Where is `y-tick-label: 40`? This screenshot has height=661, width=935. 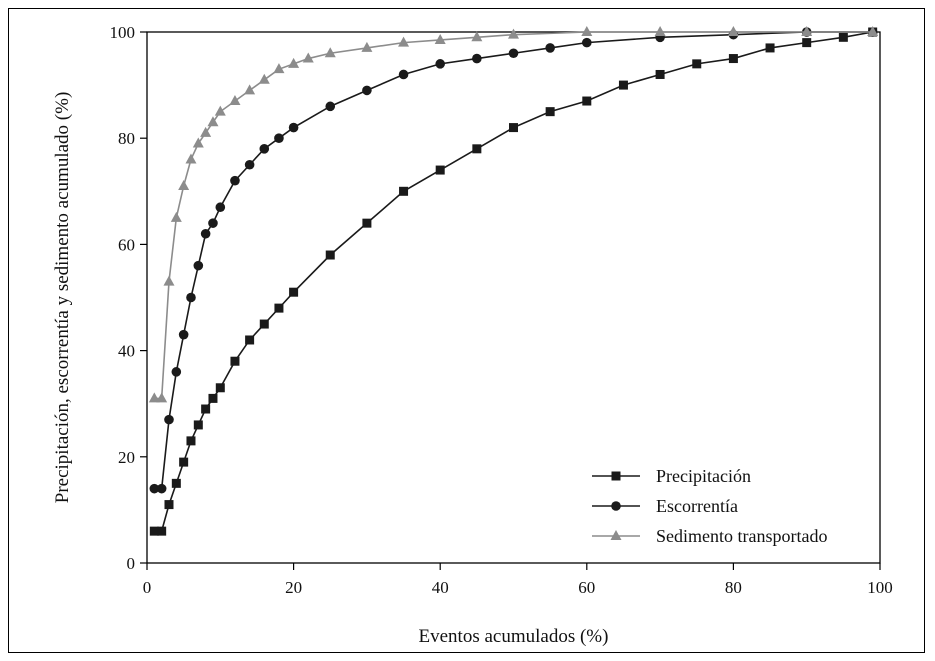 y-tick-label: 40 is located at coordinates (126, 351).